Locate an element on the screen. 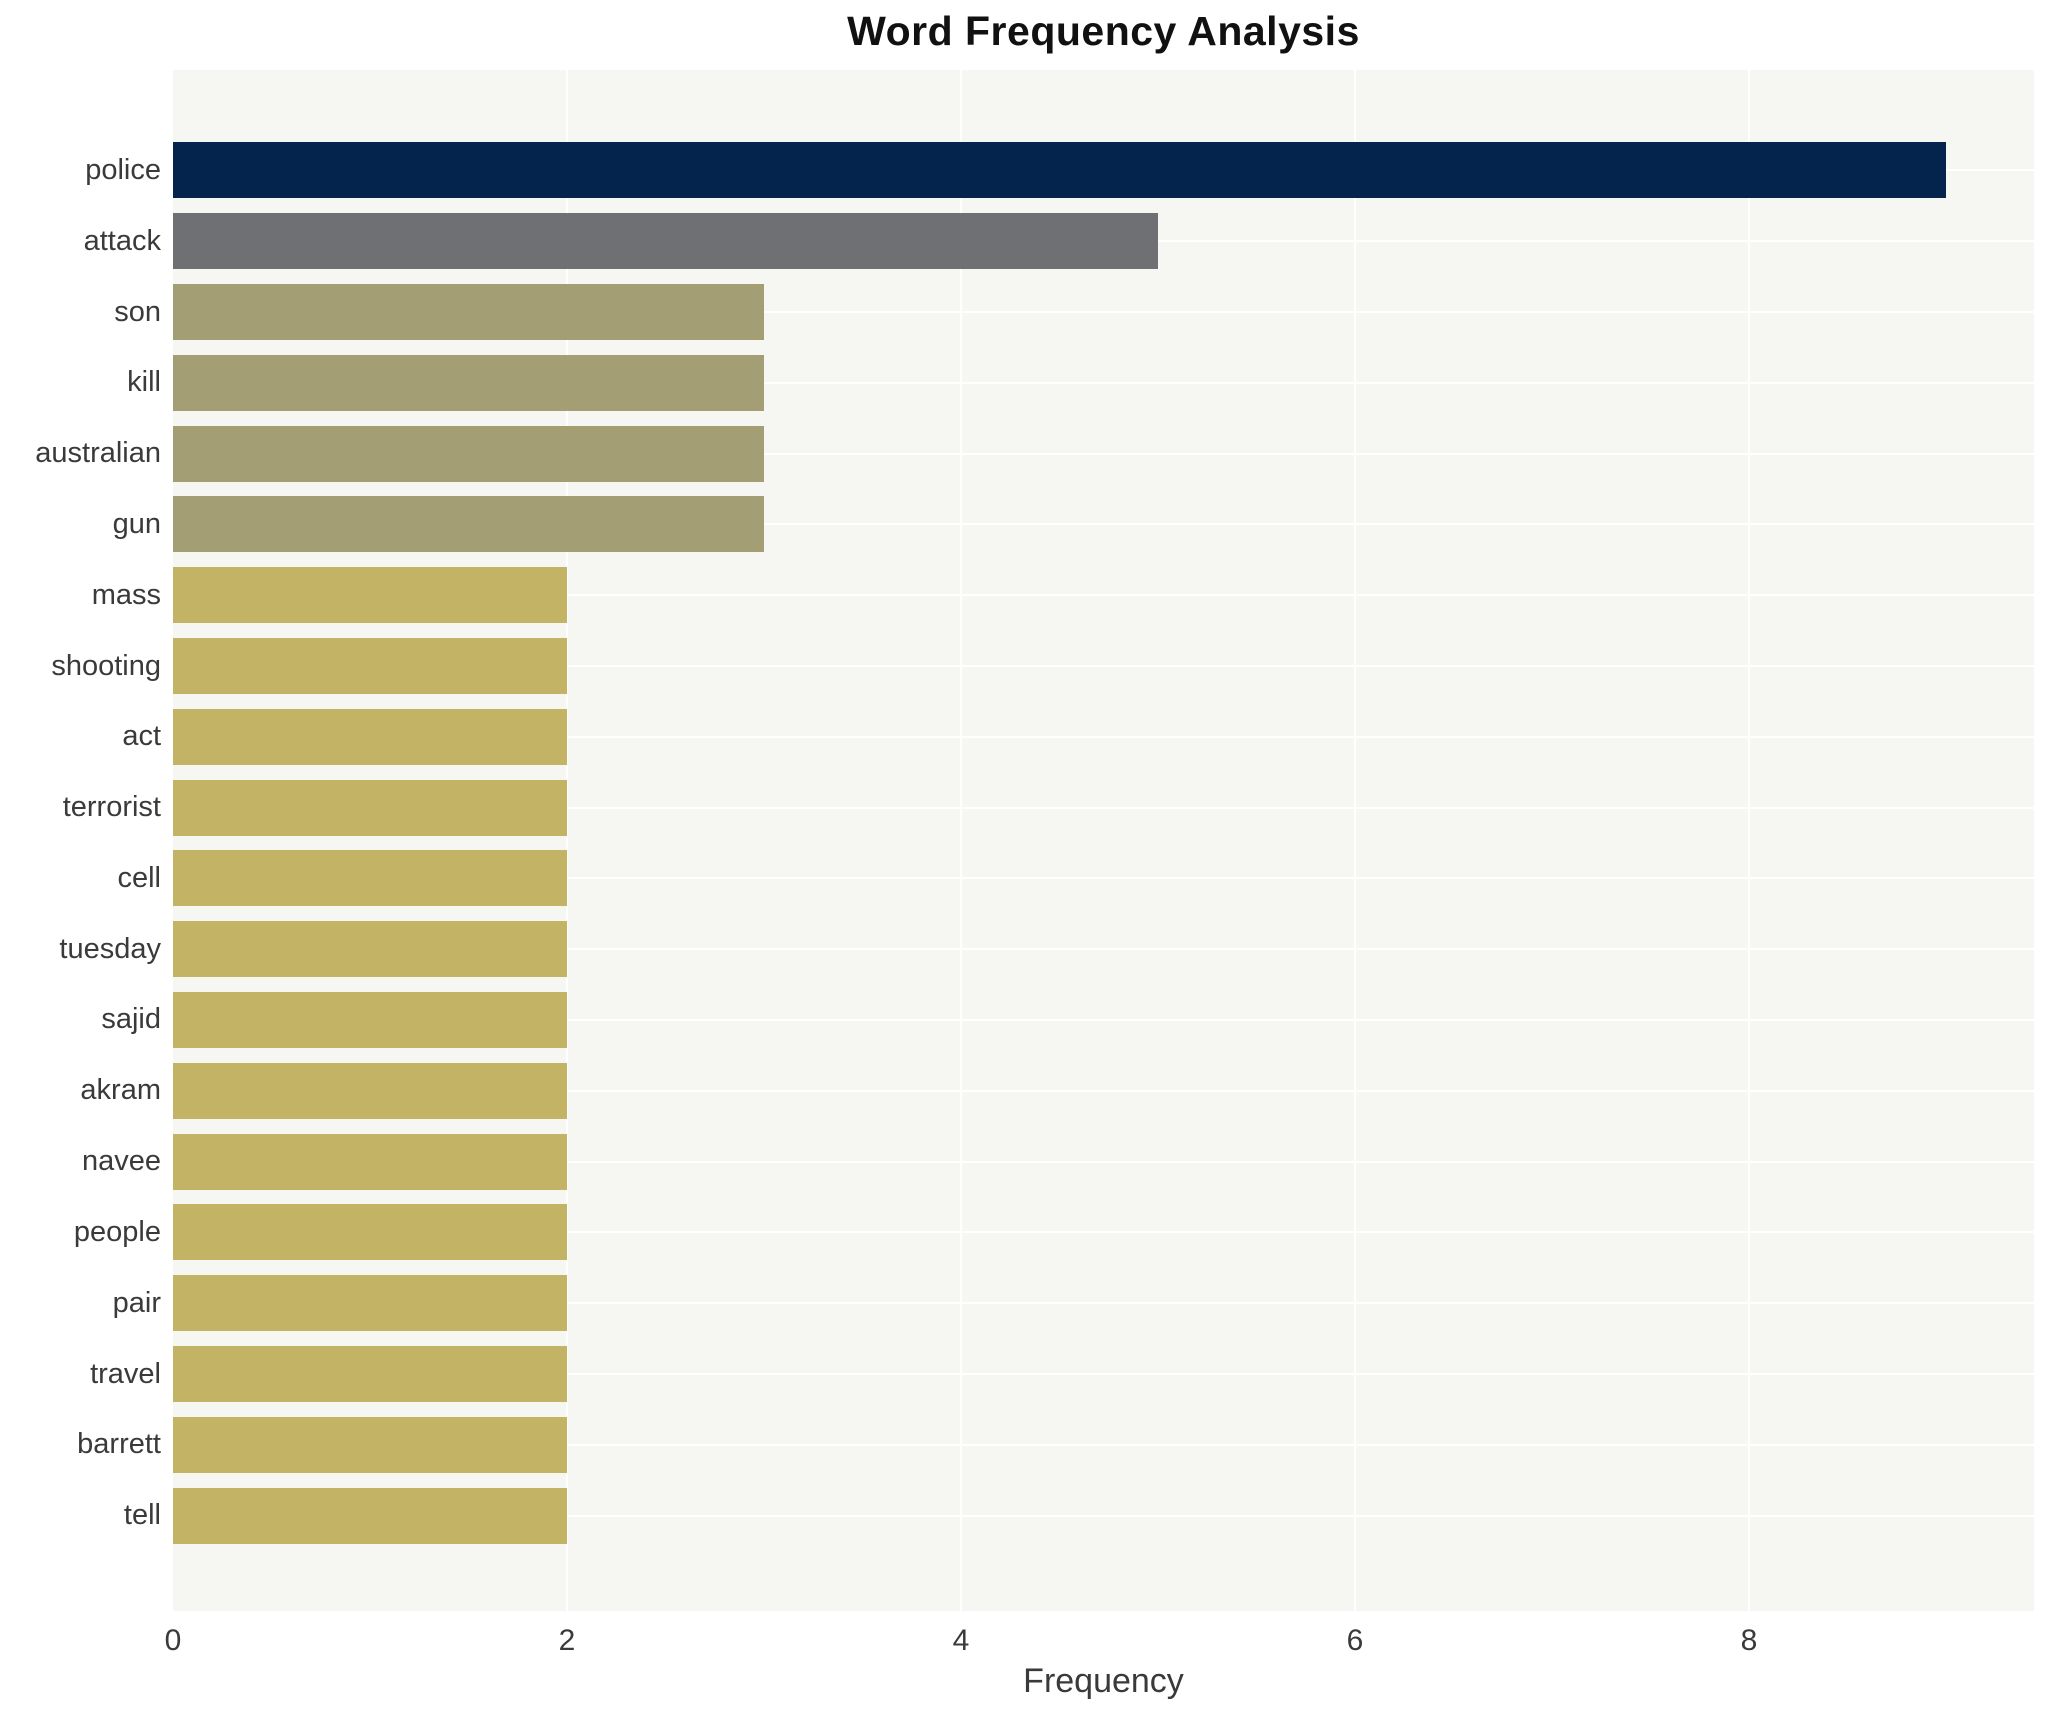  x-tick-label-0: 0 is located at coordinates (173, 1640).